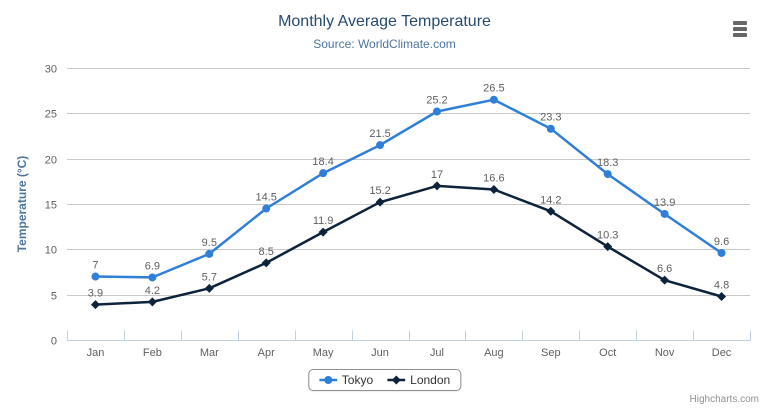 This screenshot has width=769, height=416. What do you see at coordinates (430, 380) in the screenshot?
I see `legend-label: London` at bounding box center [430, 380].